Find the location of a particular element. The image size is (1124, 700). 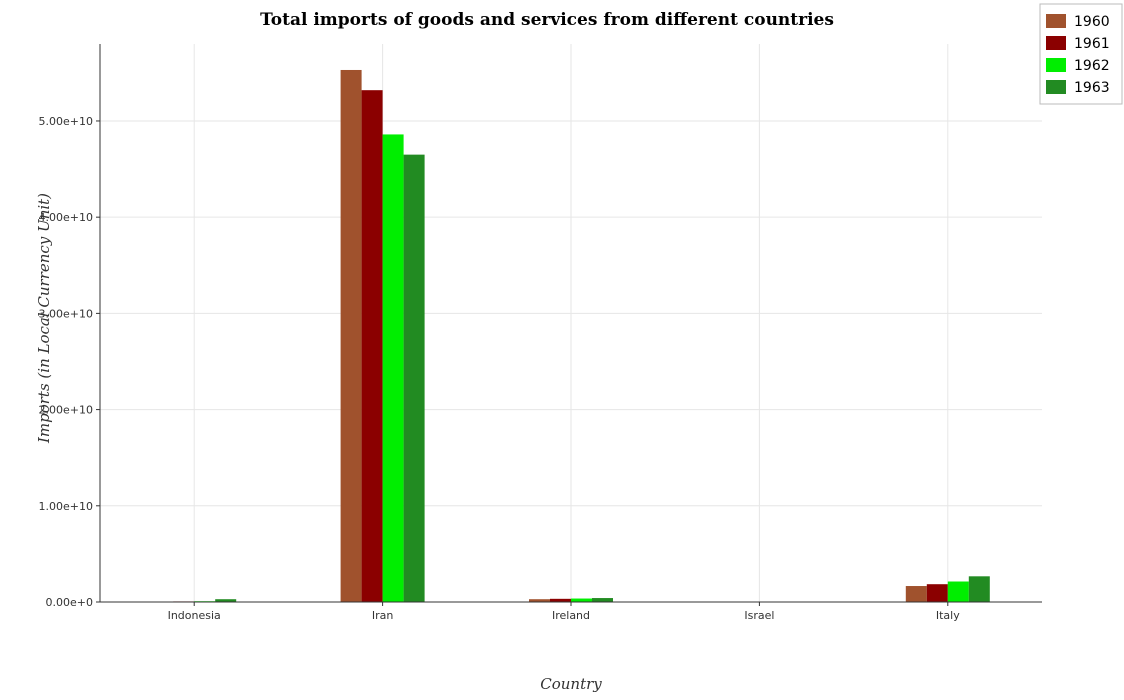

legend-label-1962: 1962 is located at coordinates (1092, 66).